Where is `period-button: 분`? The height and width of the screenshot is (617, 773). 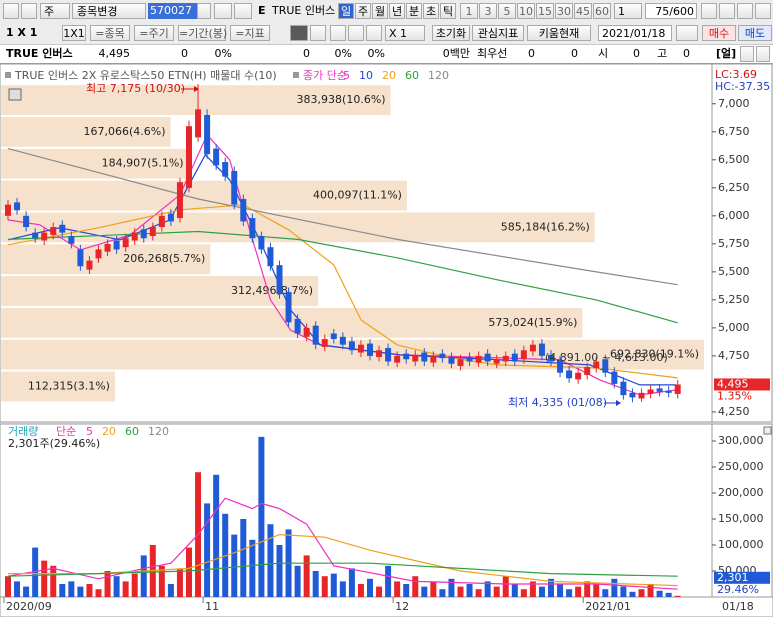
period-button: 분 is located at coordinates (414, 11).